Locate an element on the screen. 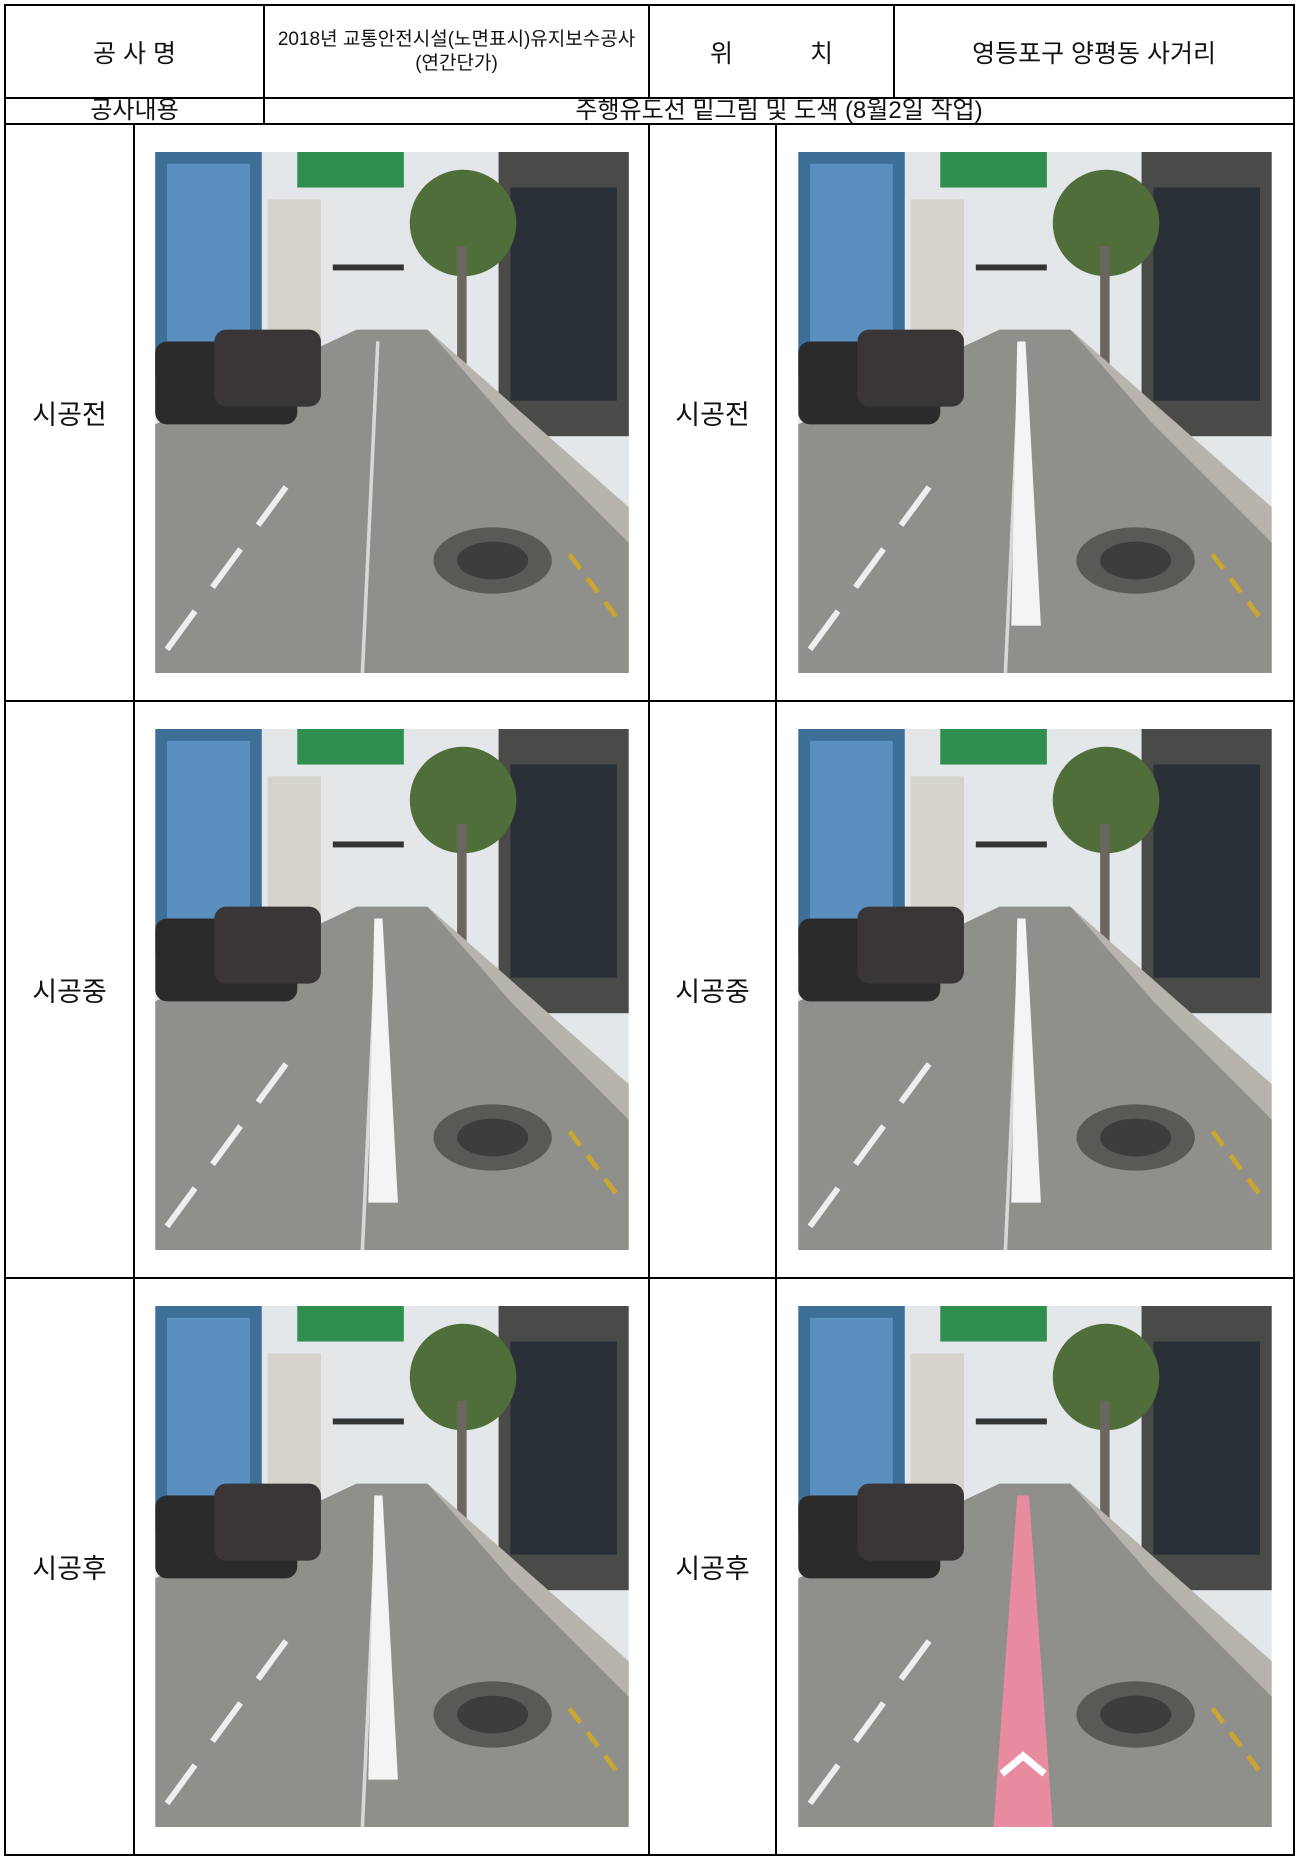 This screenshot has width=1297, height=1856. project-label: 공 사 명 is located at coordinates (134, 51).